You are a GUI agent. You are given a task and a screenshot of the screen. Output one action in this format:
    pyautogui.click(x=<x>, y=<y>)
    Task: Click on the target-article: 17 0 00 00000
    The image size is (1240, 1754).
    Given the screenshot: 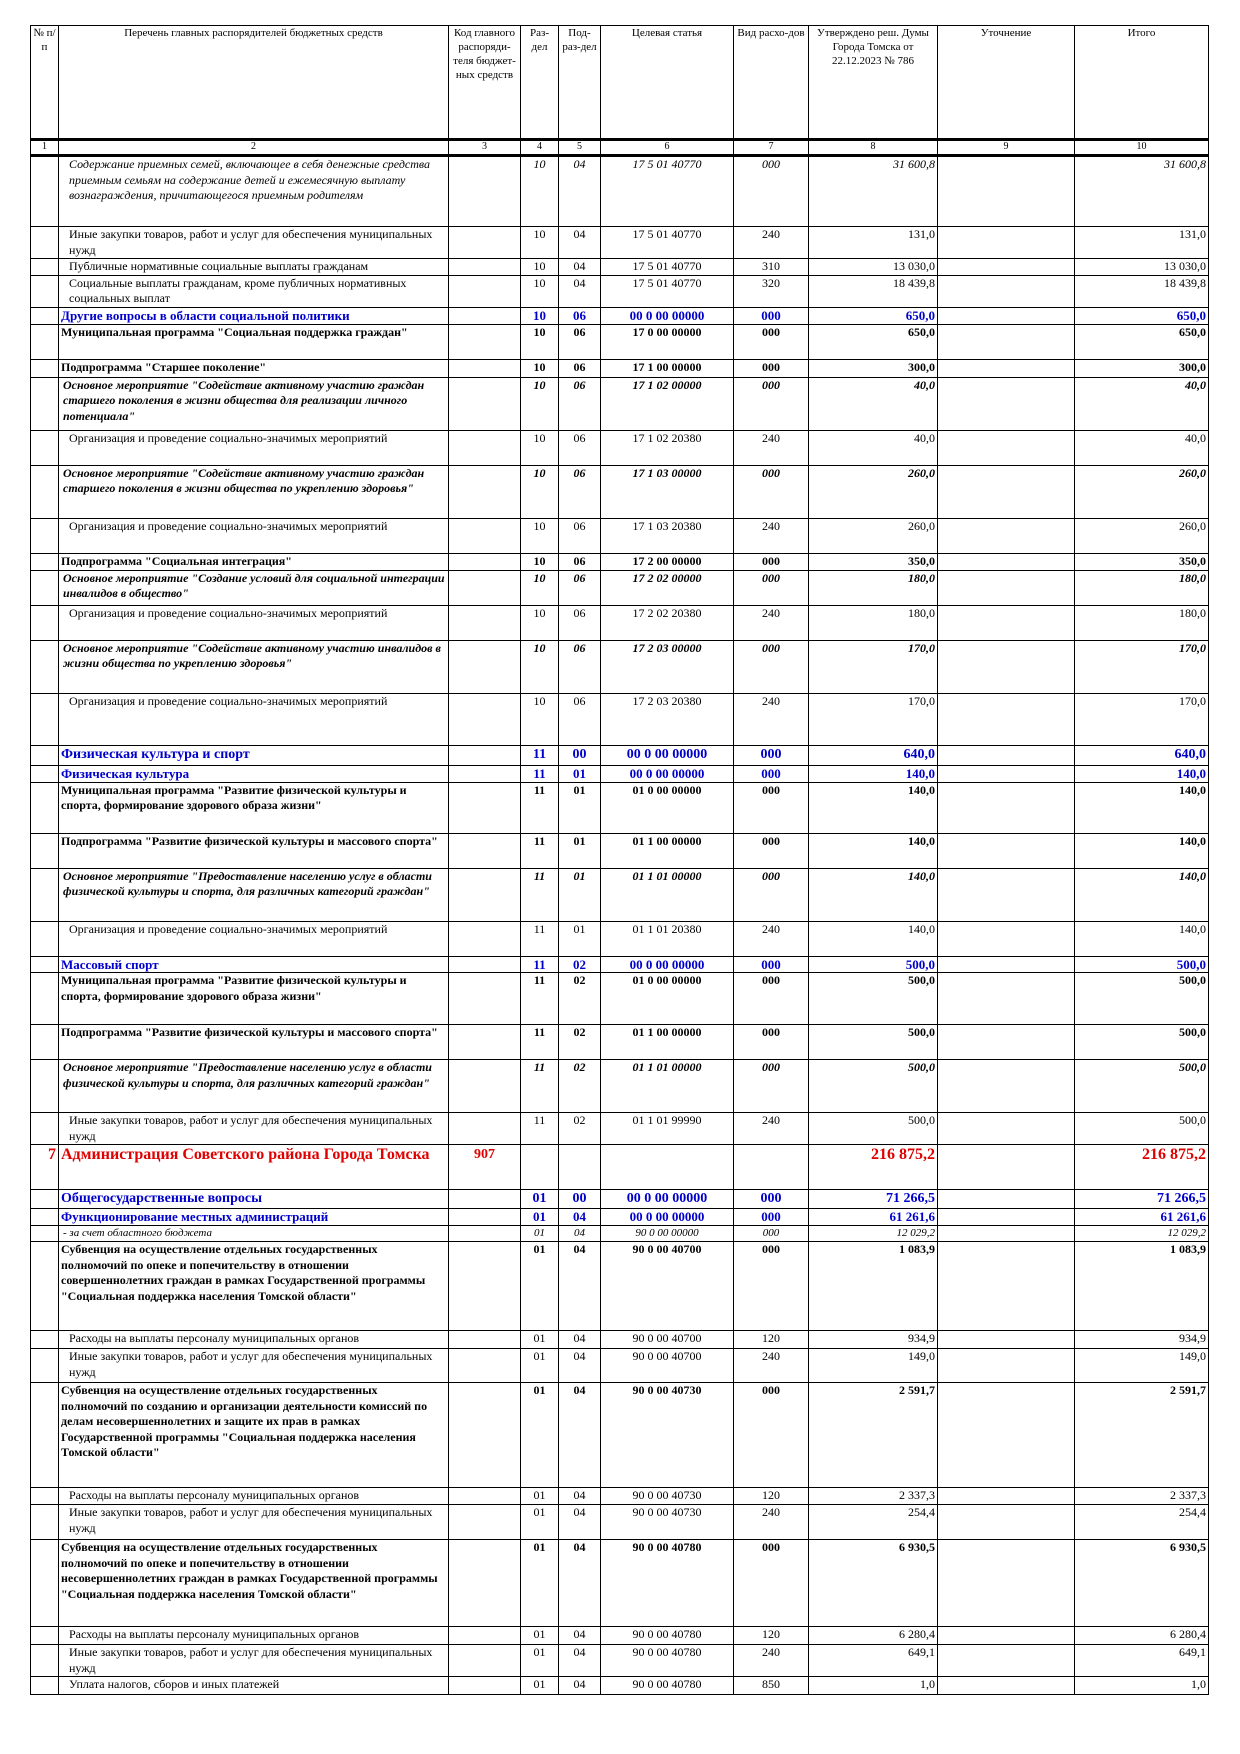 What is the action you would take?
    pyautogui.click(x=667, y=341)
    